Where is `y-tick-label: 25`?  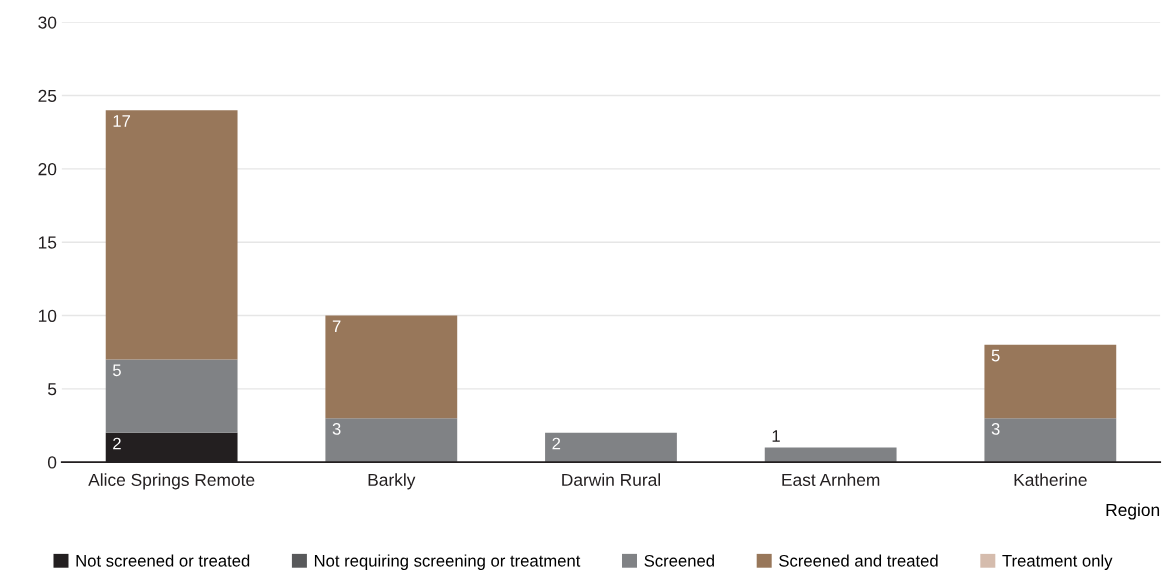
y-tick-label: 25 is located at coordinates (47, 96).